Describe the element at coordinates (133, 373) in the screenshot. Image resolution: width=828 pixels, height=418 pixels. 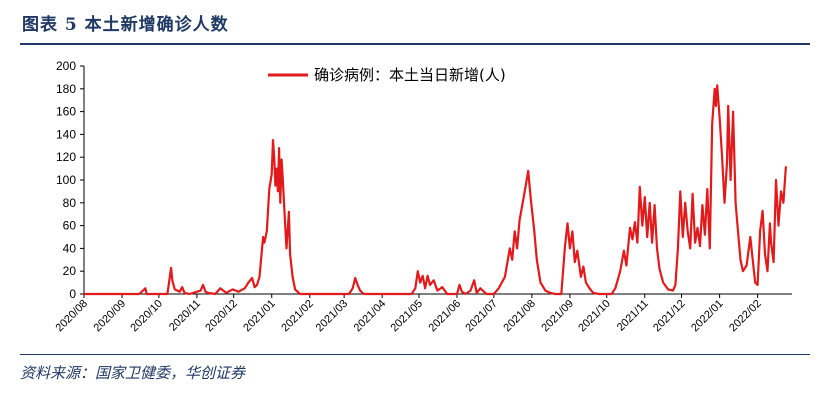
I see `source-note: 资料来源：国家卫健委，华创证券` at that location.